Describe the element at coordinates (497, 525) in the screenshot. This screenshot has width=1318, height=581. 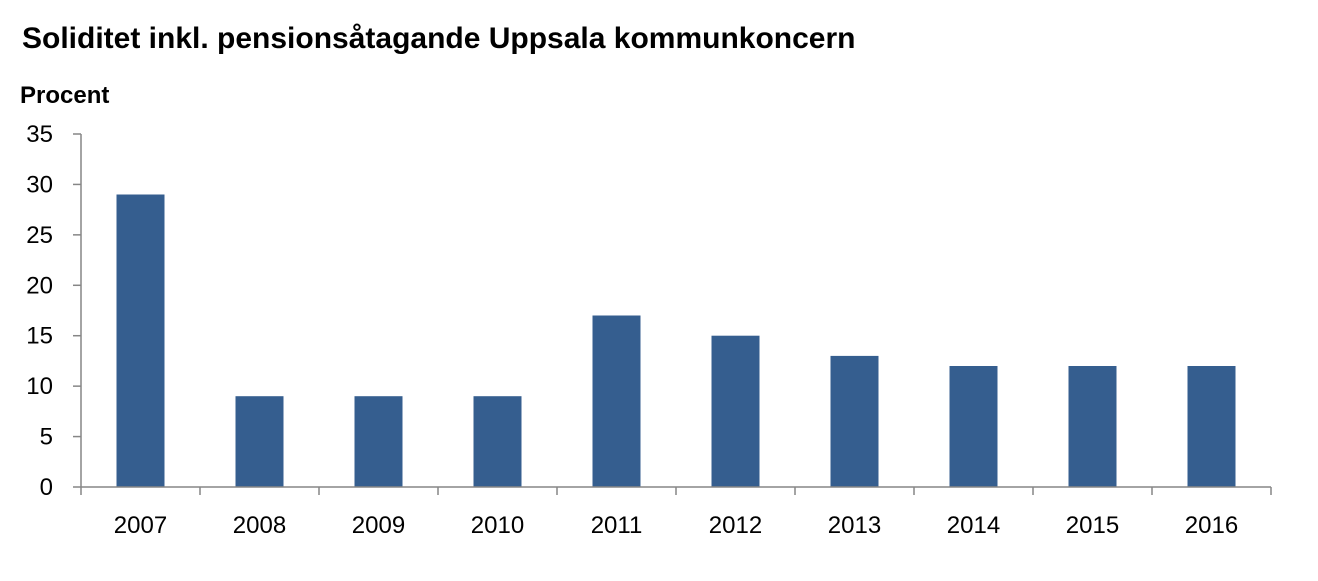
I see `x-tick-label: 2010` at that location.